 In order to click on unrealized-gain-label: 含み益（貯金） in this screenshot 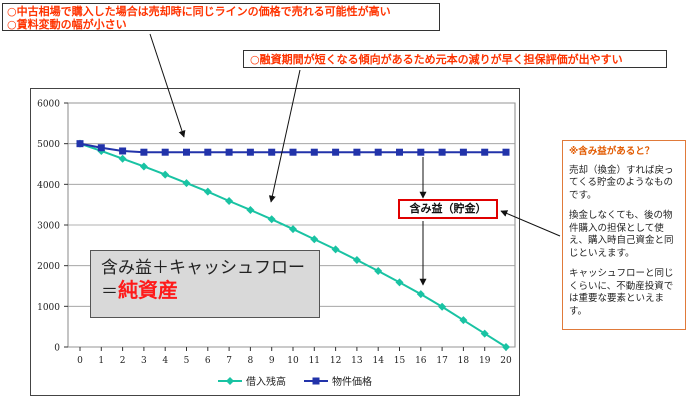, I will do `click(448, 209)`.